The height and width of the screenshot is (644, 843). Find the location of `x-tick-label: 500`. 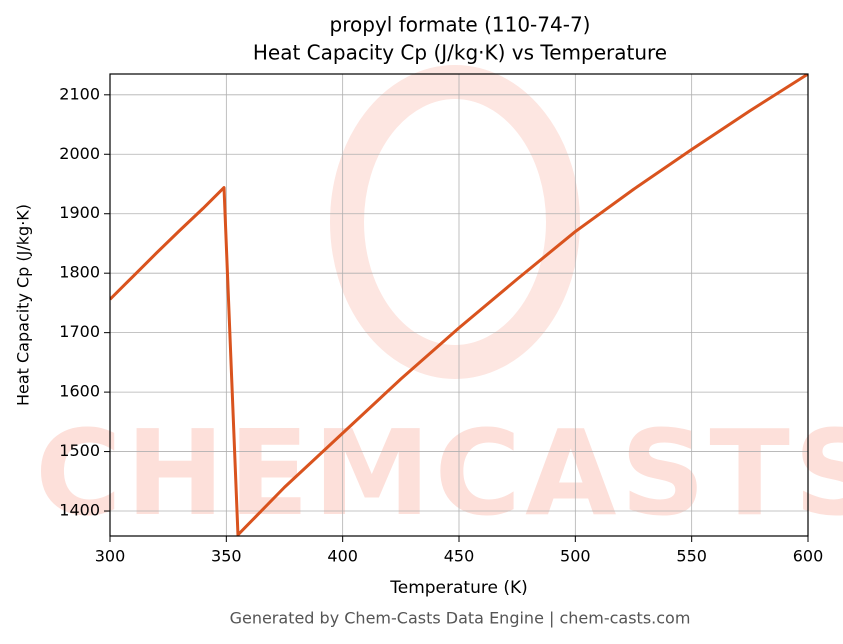

x-tick-label: 500 is located at coordinates (575, 556).